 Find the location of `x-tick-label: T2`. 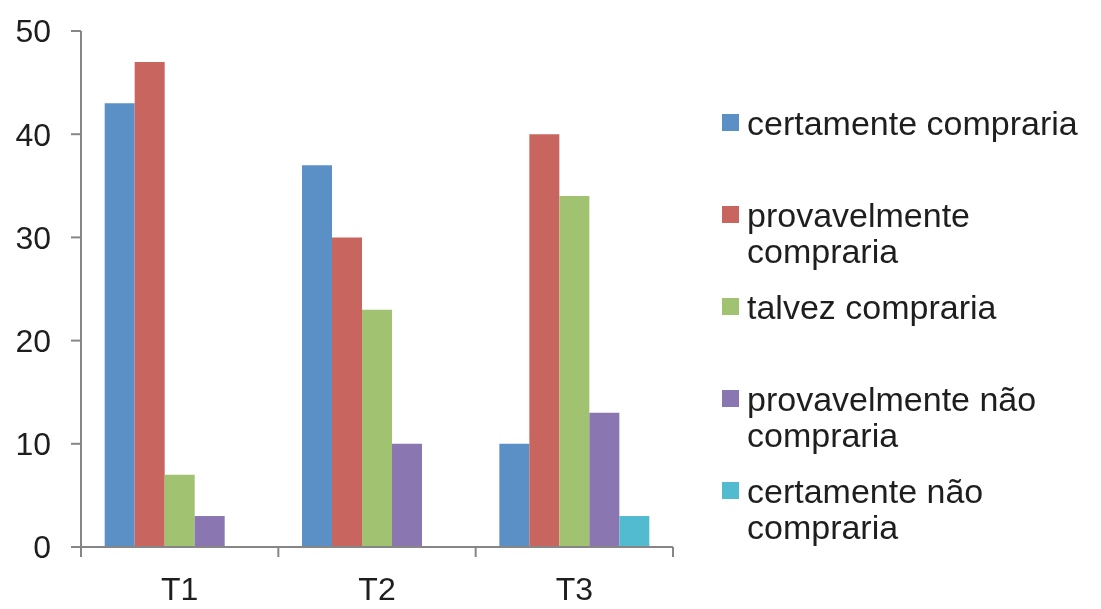

x-tick-label: T2 is located at coordinates (377, 589).